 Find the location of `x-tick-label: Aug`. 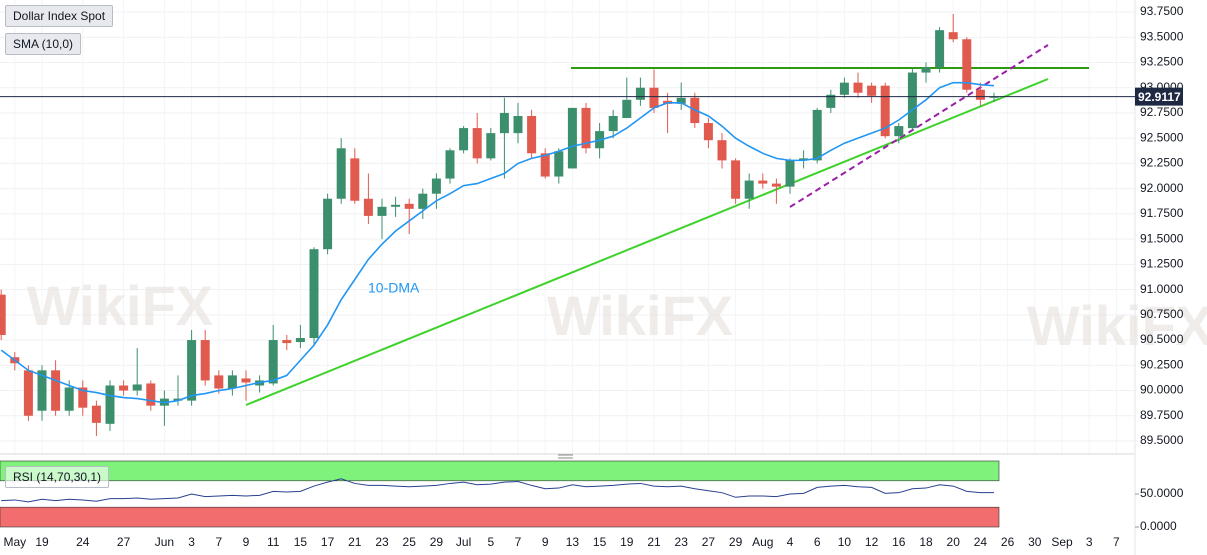

x-tick-label: Aug is located at coordinates (762, 542).